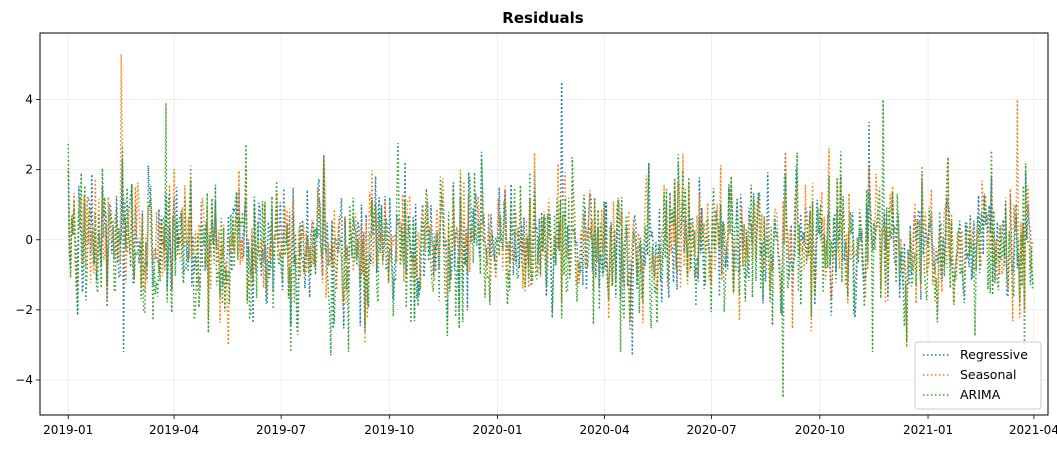 The image size is (1057, 451). Describe the element at coordinates (497, 430) in the screenshot. I see `x-tick-label: 2020-01` at that location.